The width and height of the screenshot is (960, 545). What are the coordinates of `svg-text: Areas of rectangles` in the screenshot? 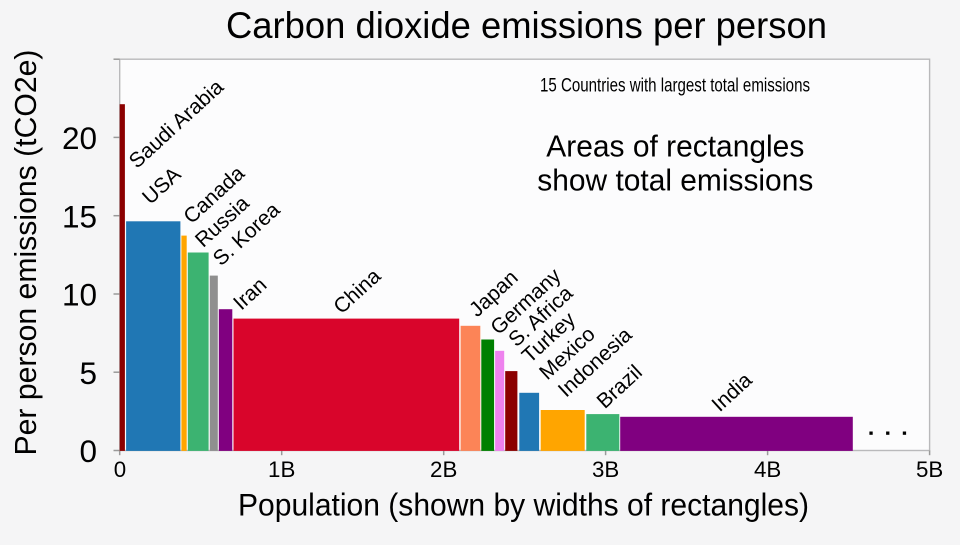 It's located at (675, 145).